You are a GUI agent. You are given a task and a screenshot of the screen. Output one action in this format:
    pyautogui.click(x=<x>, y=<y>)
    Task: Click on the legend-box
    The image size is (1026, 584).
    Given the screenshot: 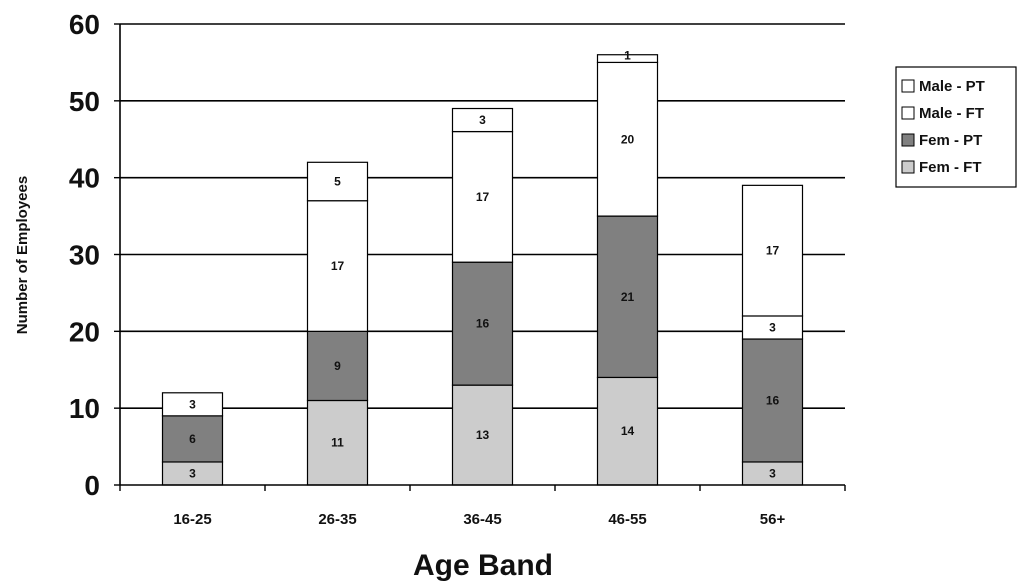 What is the action you would take?
    pyautogui.click(x=956, y=127)
    